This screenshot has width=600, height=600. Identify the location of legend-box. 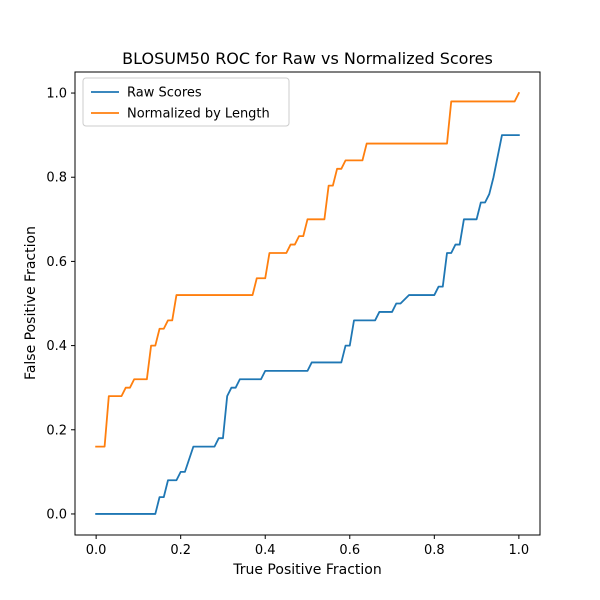
(186, 102).